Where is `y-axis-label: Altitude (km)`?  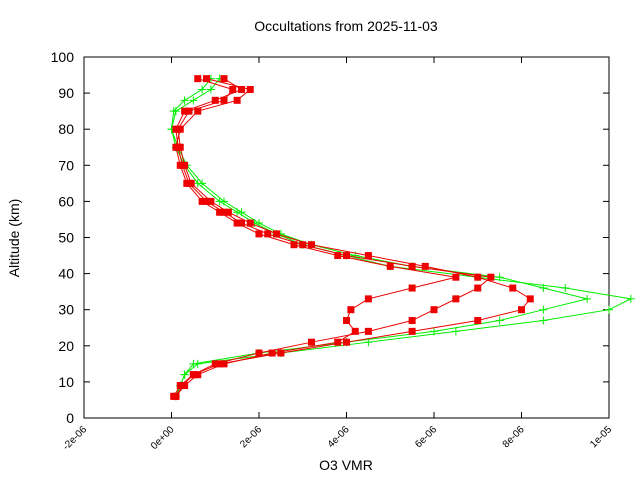
y-axis-label: Altitude (km) is located at coordinates (14, 238).